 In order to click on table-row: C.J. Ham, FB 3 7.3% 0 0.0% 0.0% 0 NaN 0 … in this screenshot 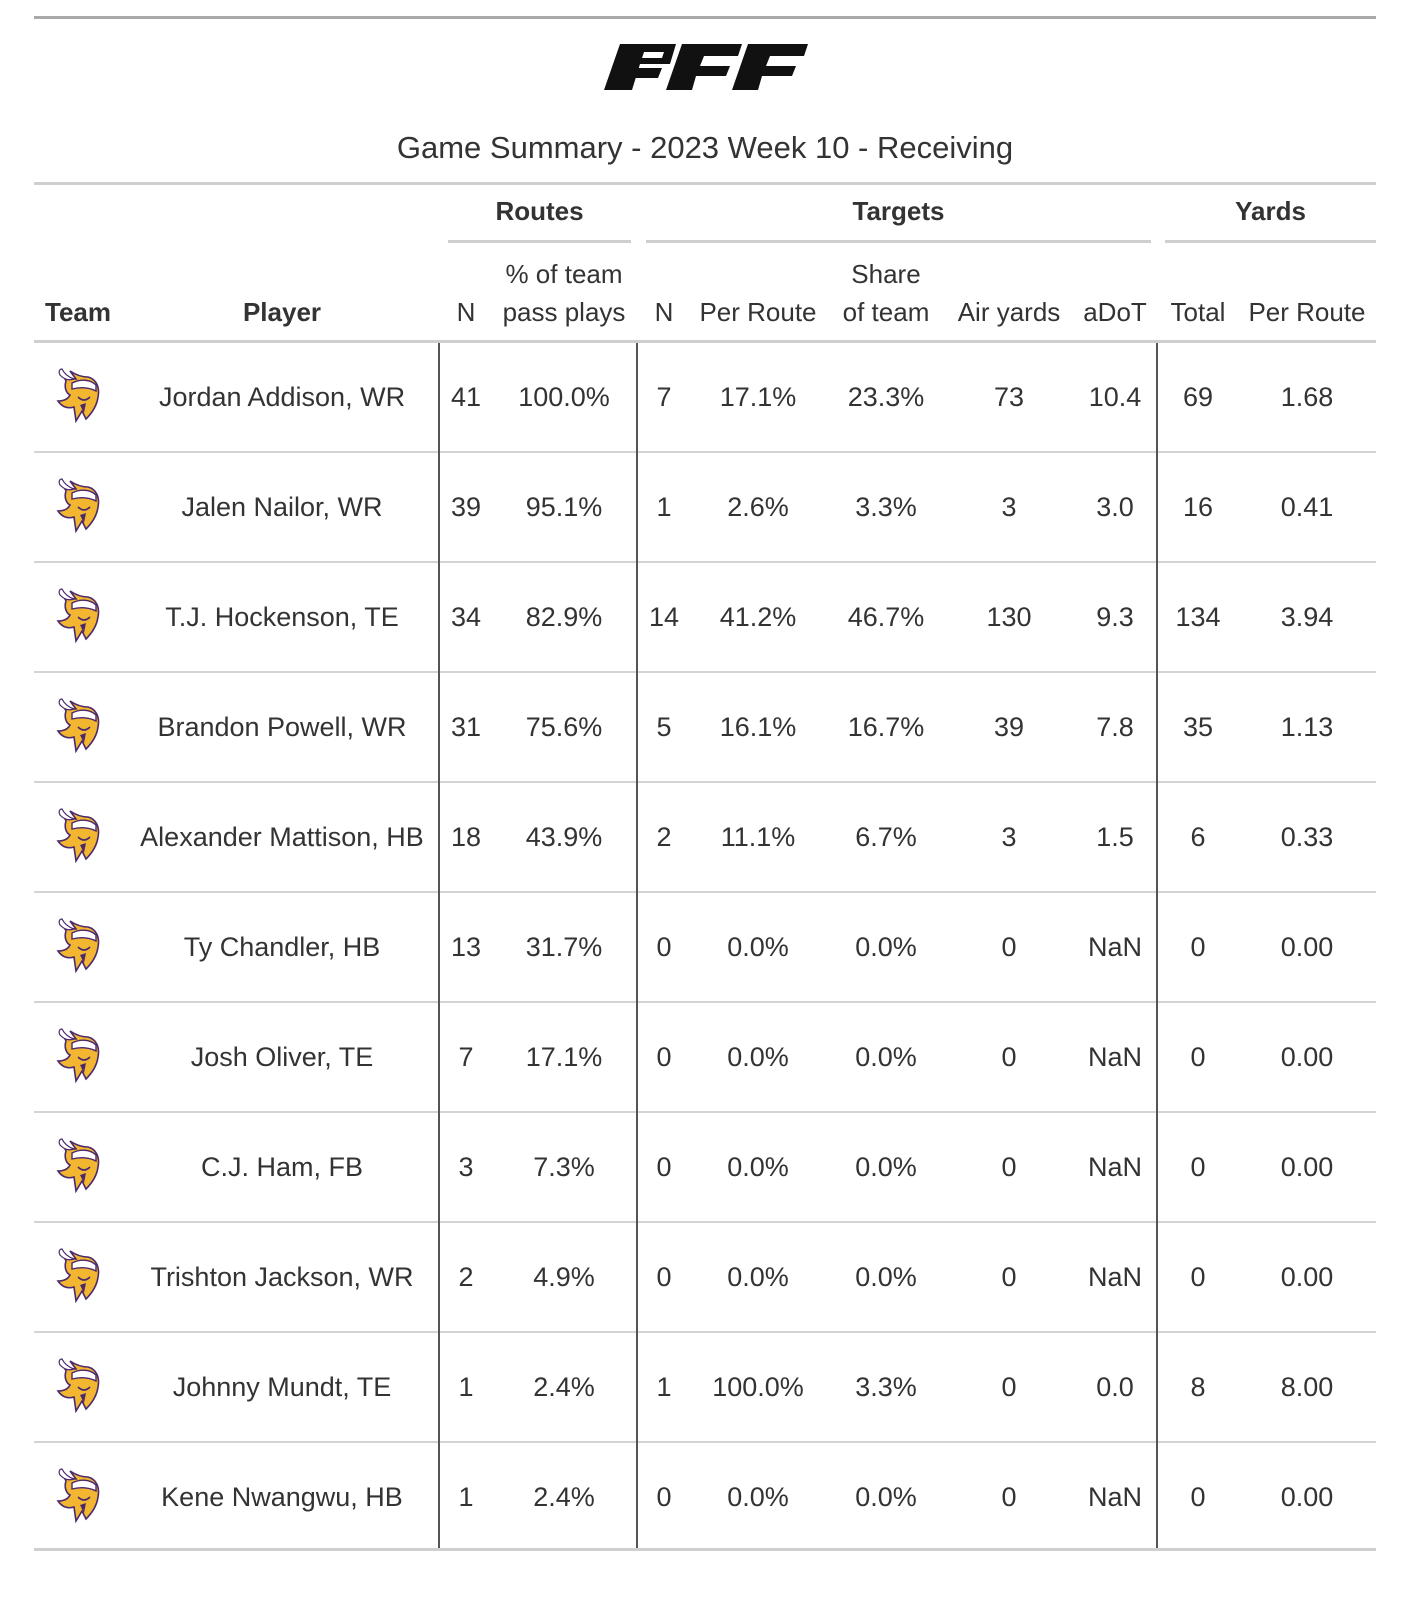, I will do `click(705, 1168)`.